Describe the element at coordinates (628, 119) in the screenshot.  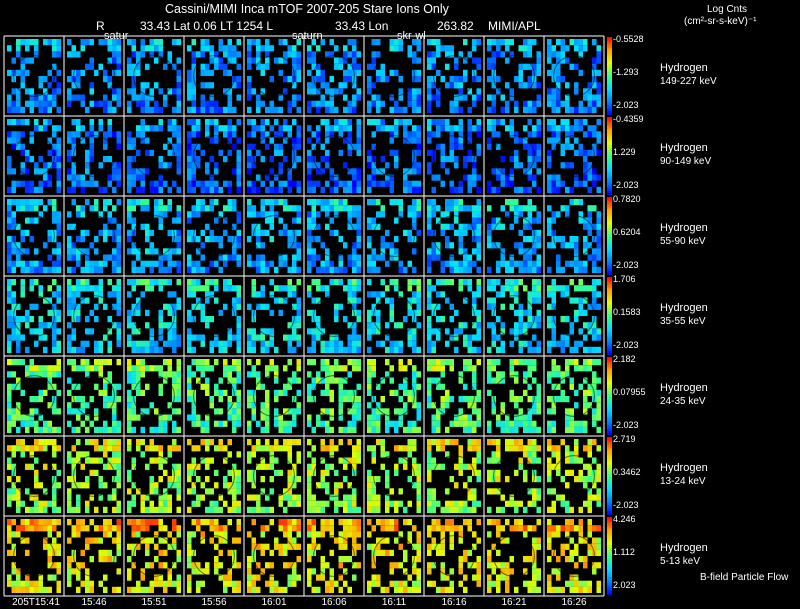
I see `colorbar-tick-label: -0.4359` at that location.